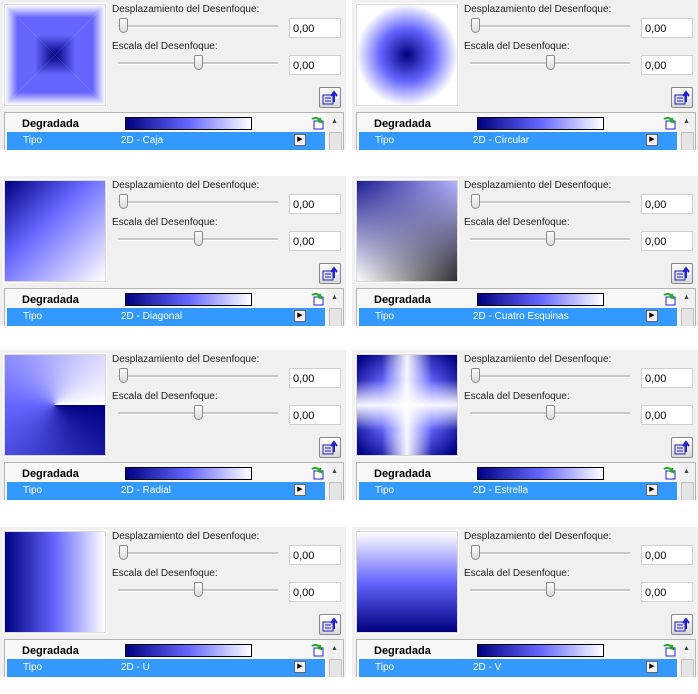 The image size is (698, 694). Describe the element at coordinates (166, 491) in the screenshot. I see `property-row-tipo: Tipo 2D - Radial ▶` at that location.